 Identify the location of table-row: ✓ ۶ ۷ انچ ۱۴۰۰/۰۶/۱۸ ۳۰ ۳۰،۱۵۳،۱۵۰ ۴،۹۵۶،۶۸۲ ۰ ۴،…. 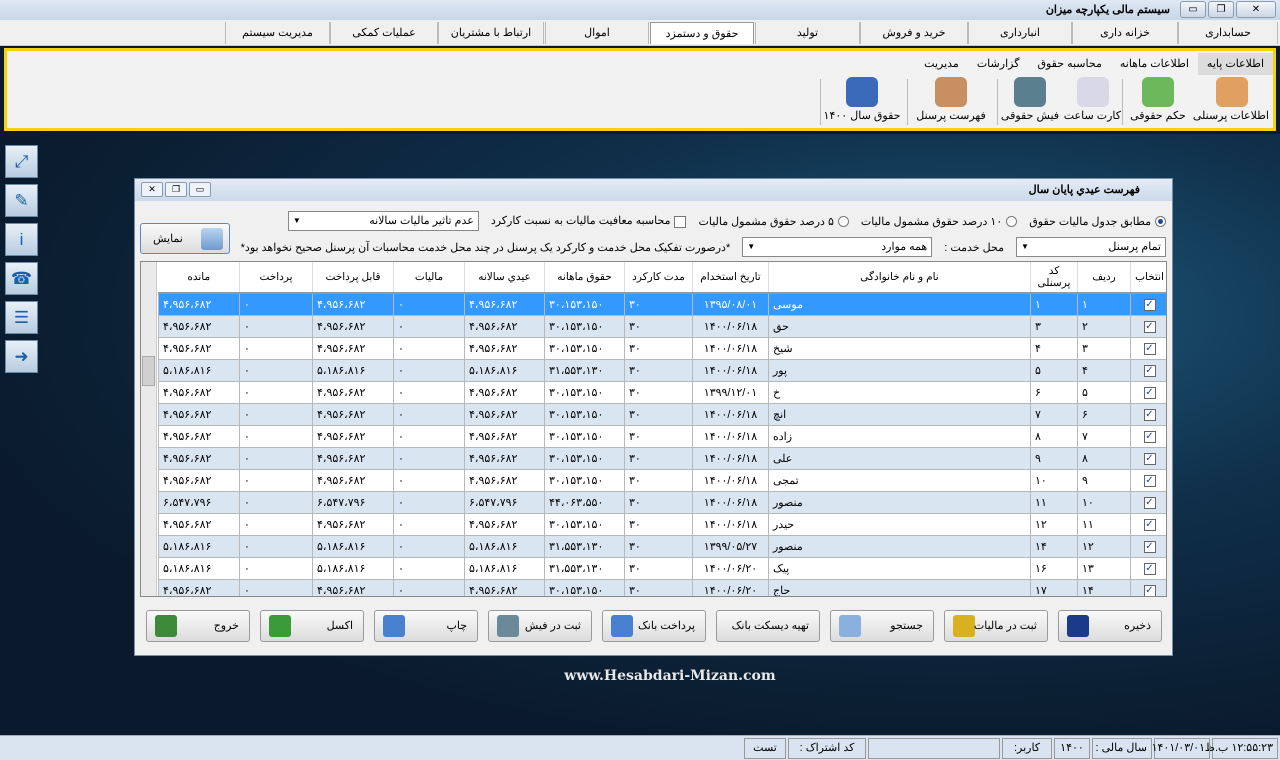
(662, 414).